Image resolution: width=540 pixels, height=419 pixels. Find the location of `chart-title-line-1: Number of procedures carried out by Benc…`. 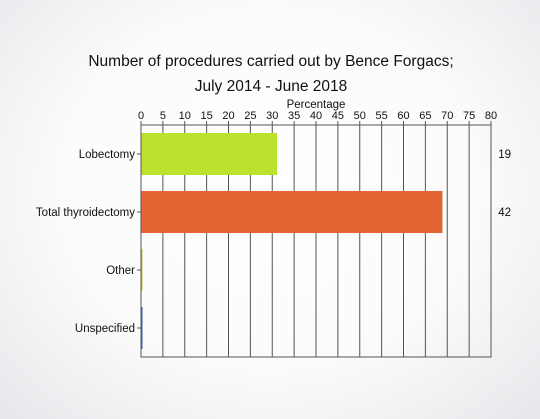

chart-title-line-1: Number of procedures carried out by Benc… is located at coordinates (270, 61).